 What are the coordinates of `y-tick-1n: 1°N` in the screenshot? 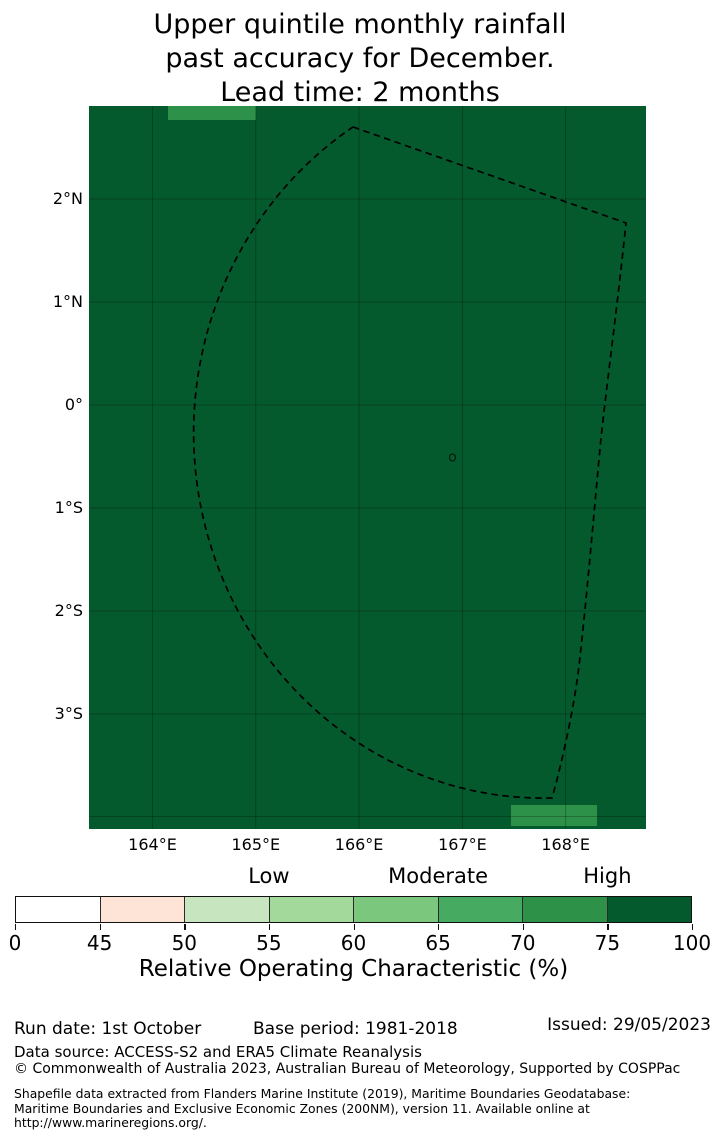 It's located at (67, 301).